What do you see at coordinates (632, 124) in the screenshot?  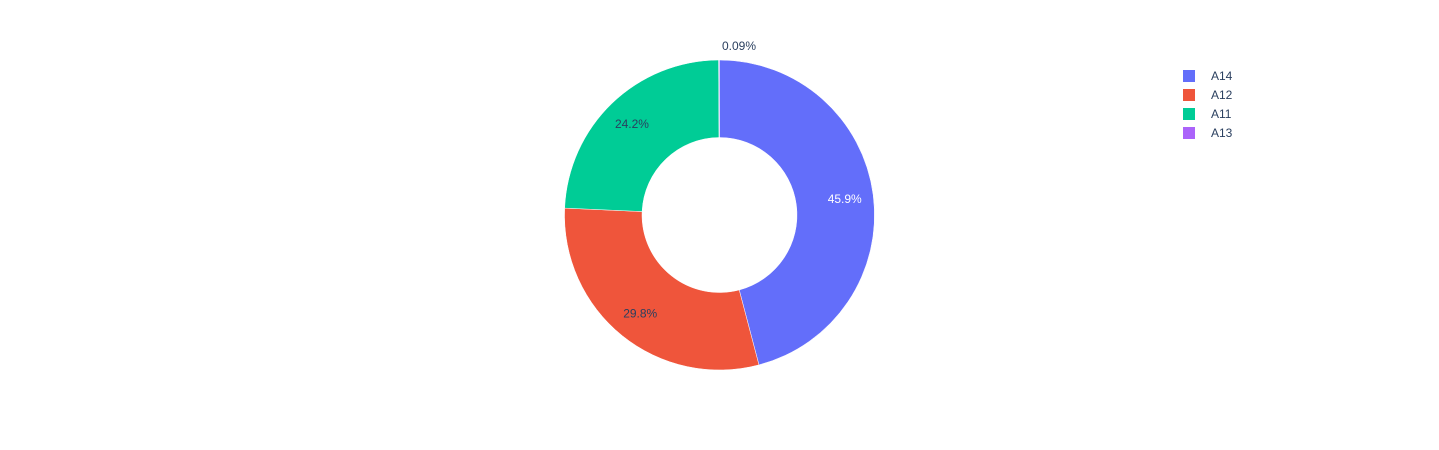 I see `slice-label-a11: 24.2%` at bounding box center [632, 124].